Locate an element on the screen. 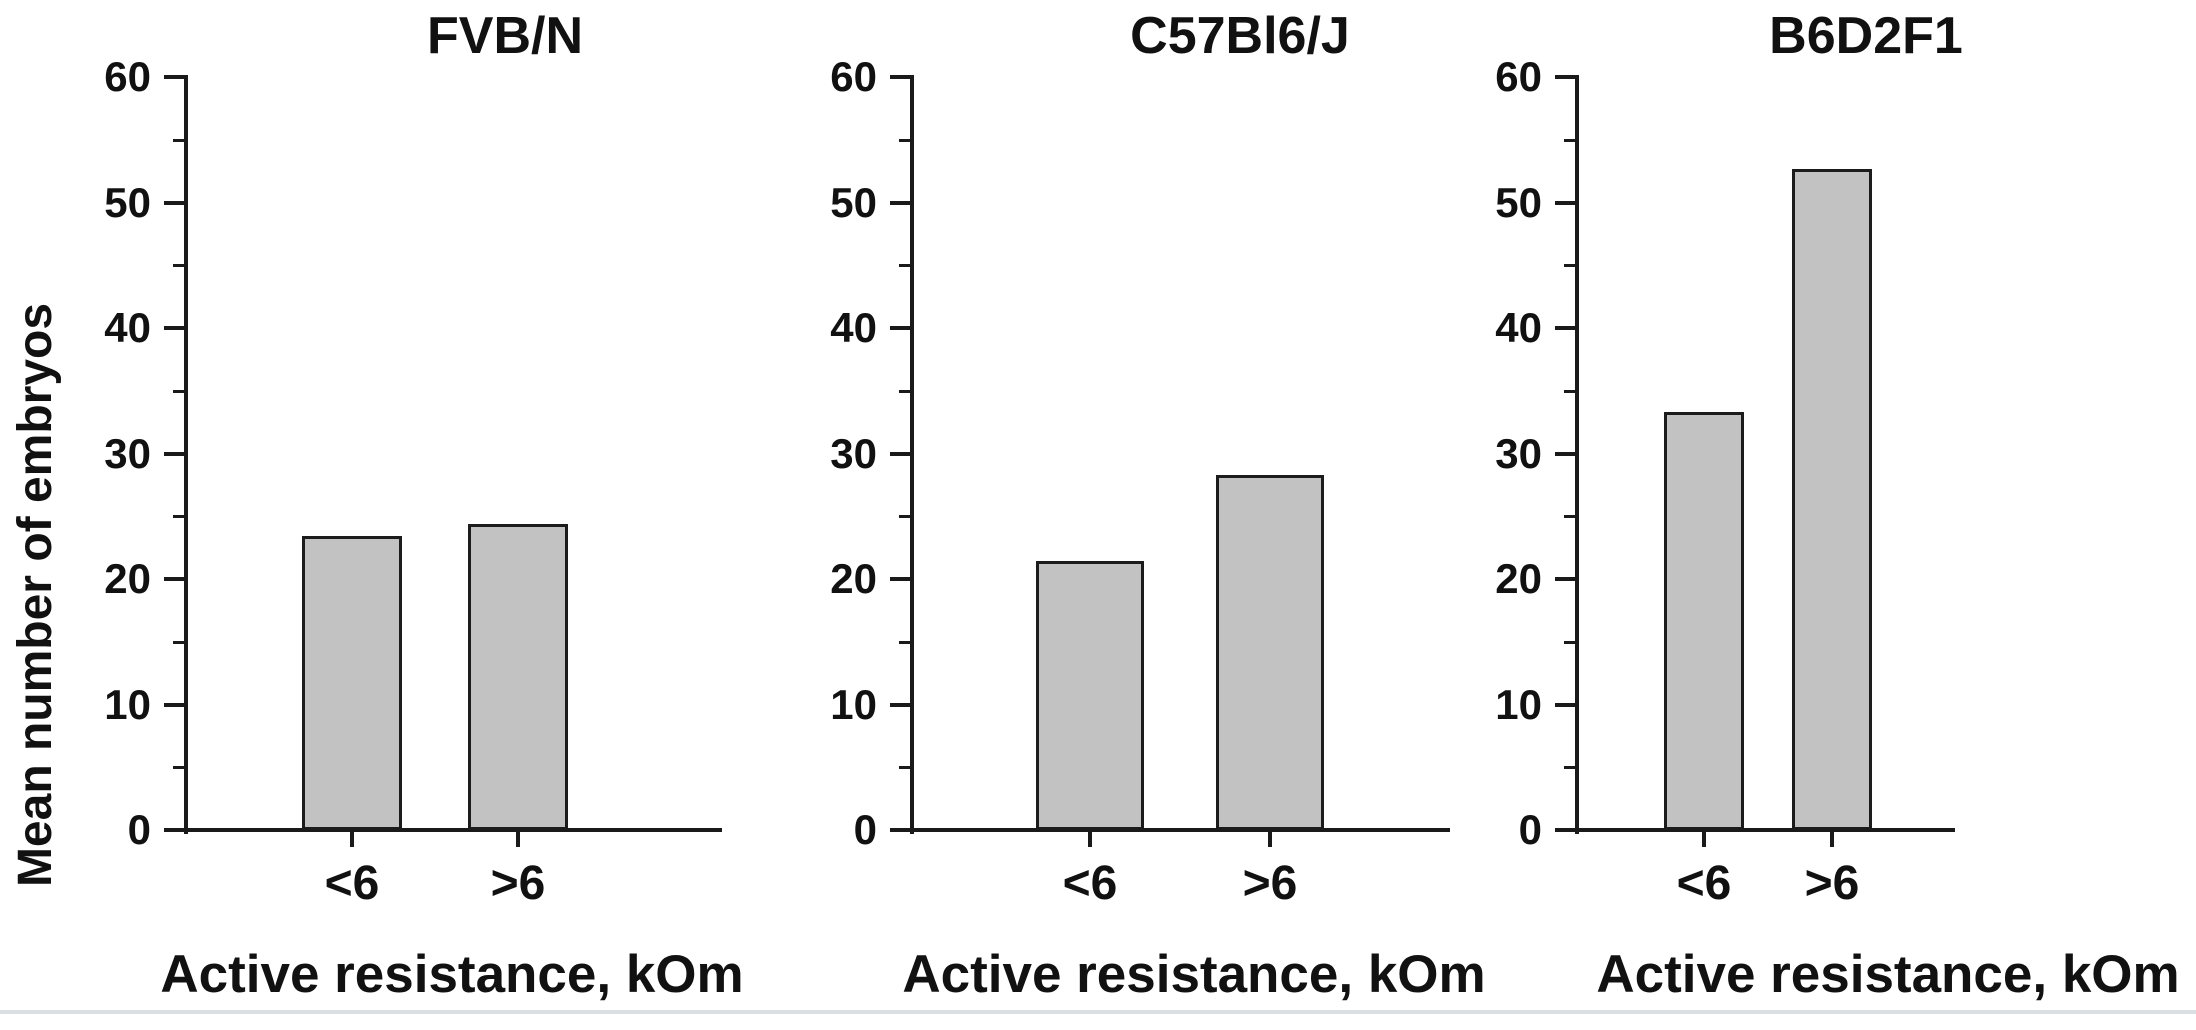 This screenshot has height=1030, width=2196. chart-title: C57Bl6/J is located at coordinates (1240, 36).